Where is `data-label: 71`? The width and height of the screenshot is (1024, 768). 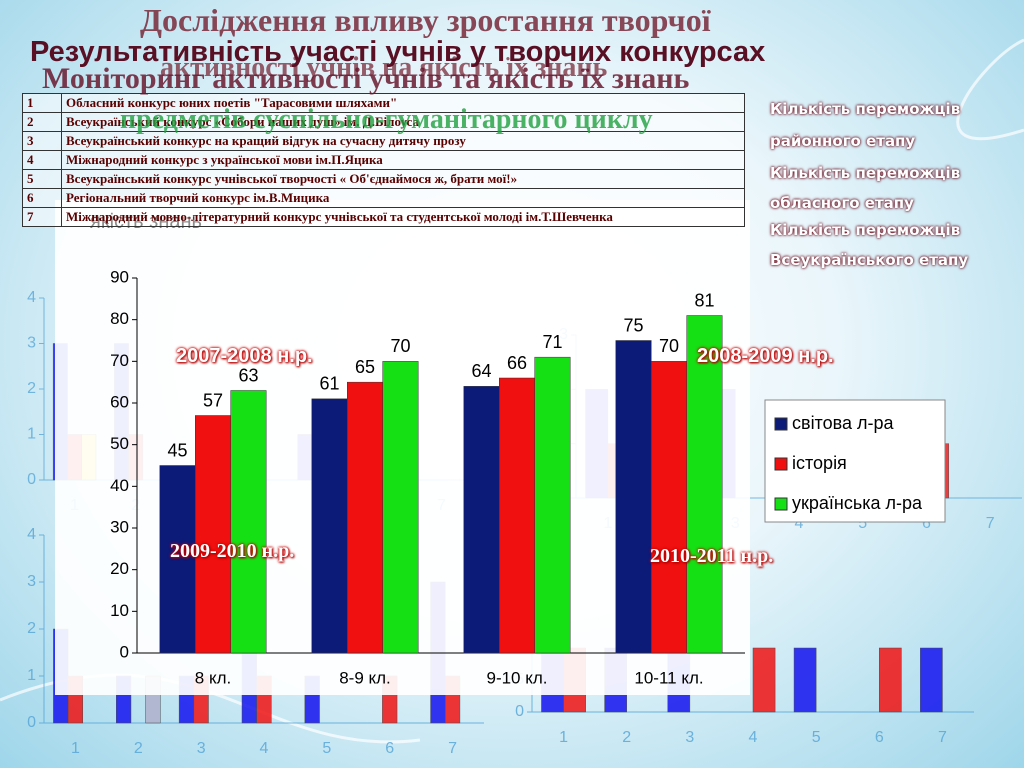 data-label: 71 is located at coordinates (552, 342).